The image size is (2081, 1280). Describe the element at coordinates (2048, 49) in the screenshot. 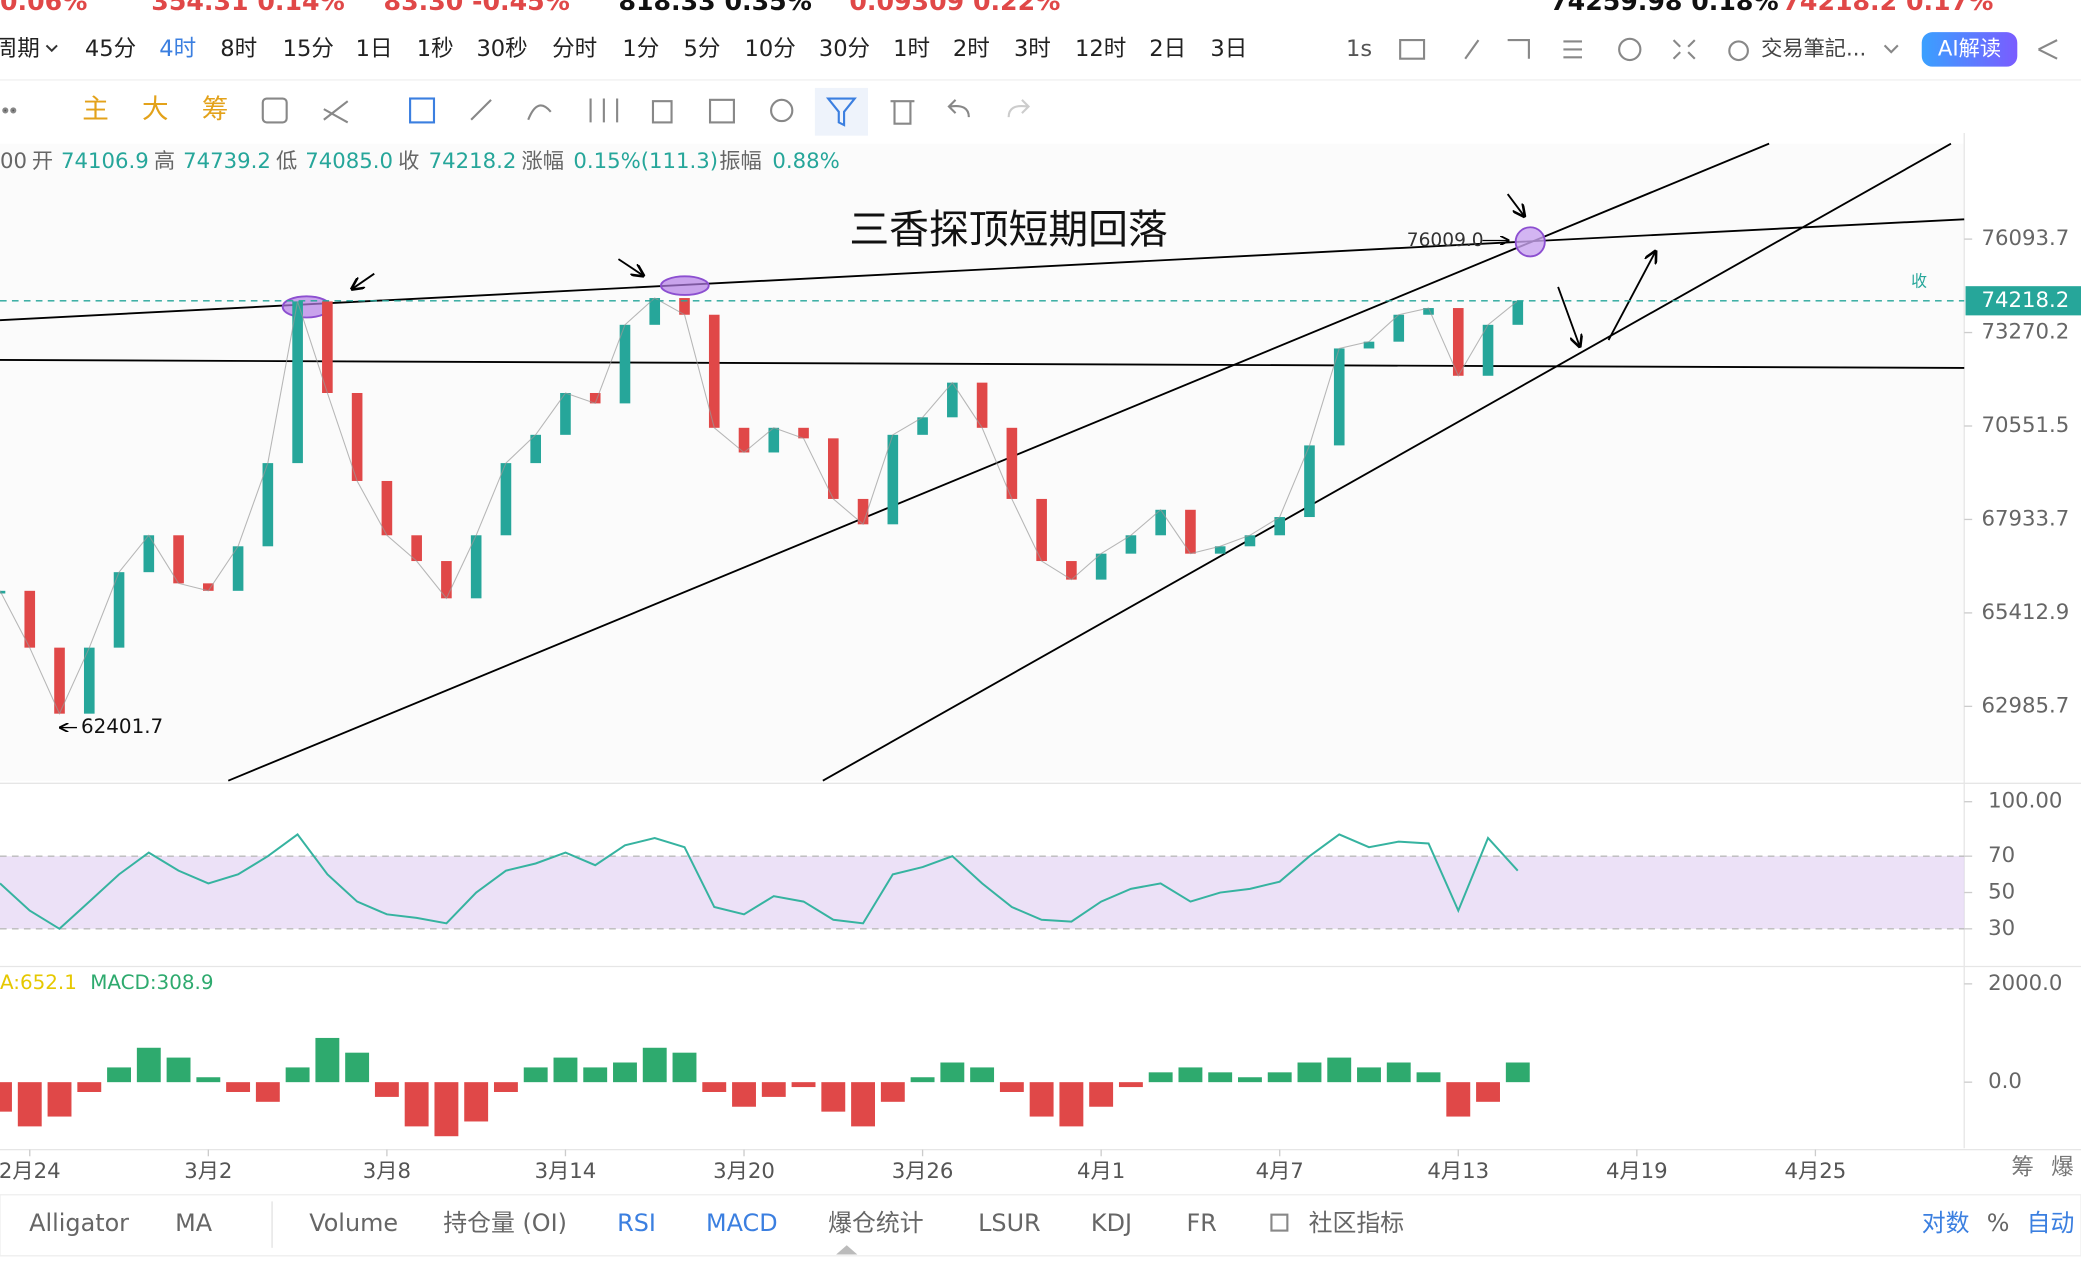

I see `share-icon` at that location.